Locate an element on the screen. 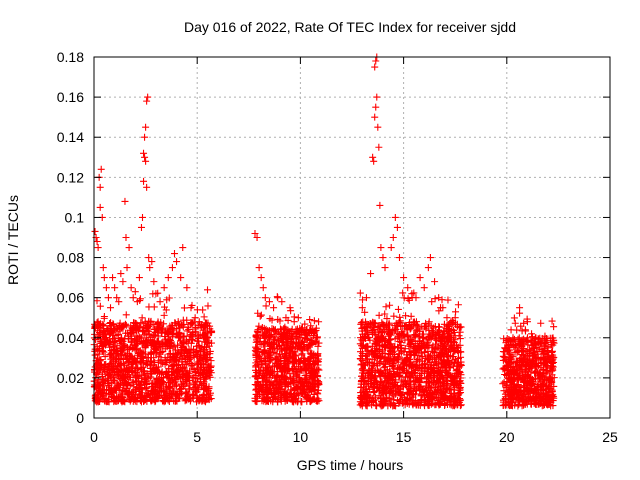  x-tick-label: 10 is located at coordinates (301, 437).